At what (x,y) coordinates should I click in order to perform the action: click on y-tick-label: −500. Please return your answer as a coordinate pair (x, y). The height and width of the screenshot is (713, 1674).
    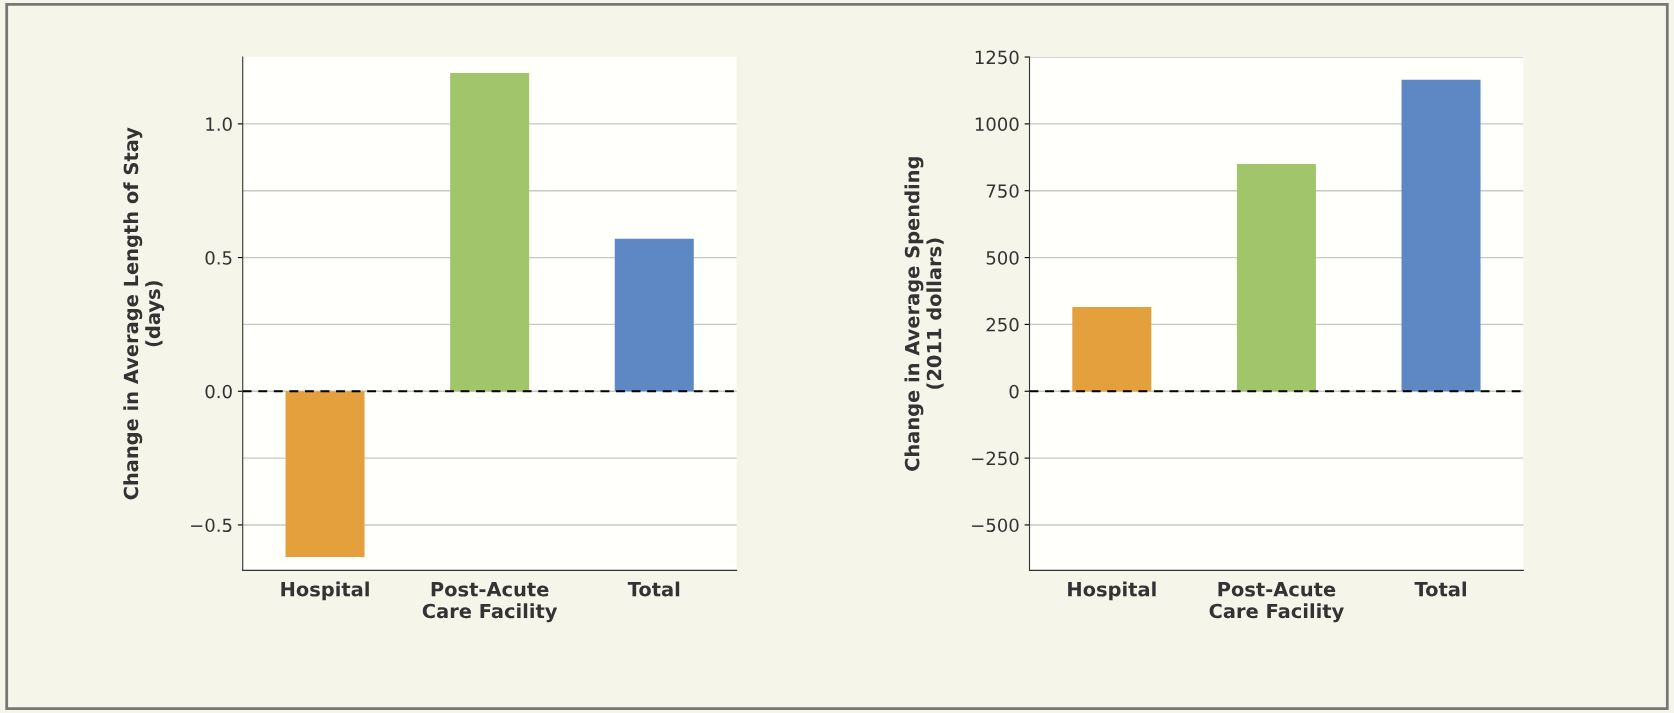
    Looking at the image, I should click on (995, 525).